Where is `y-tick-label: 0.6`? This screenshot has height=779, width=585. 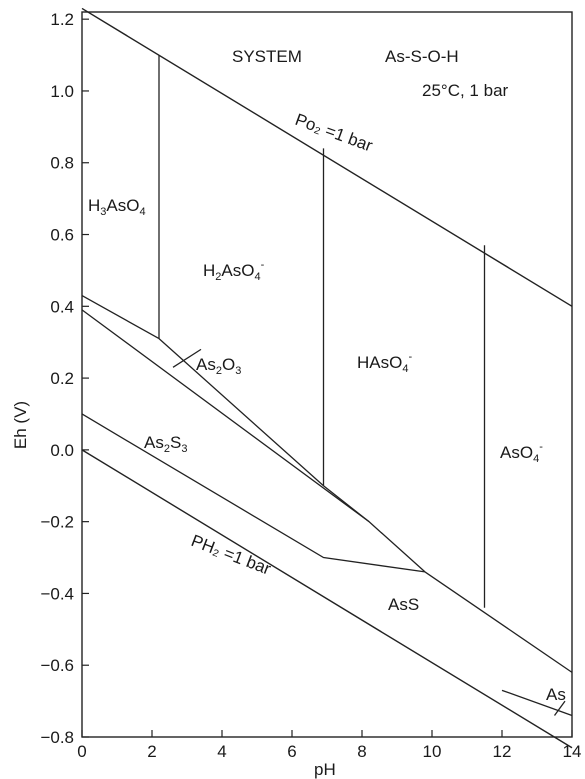 y-tick-label: 0.6 is located at coordinates (62, 235).